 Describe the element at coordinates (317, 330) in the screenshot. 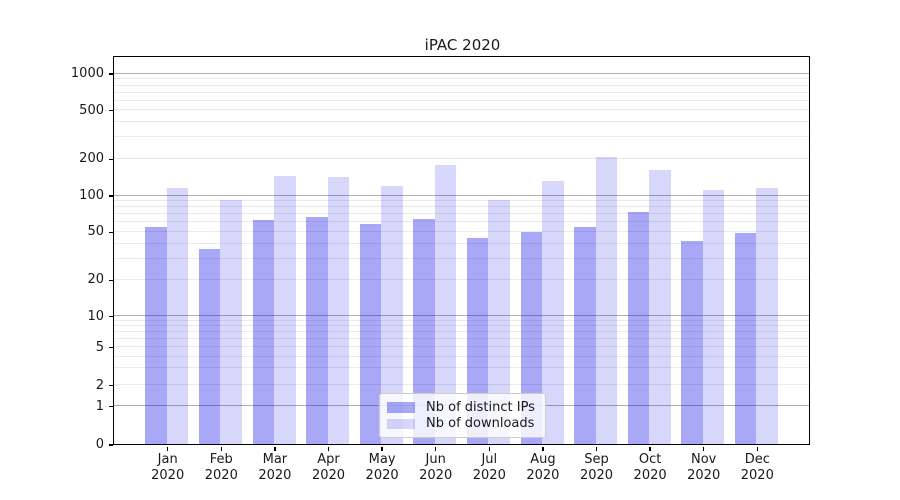

I see `bar-nb-of-distinct-ips-apr-2020` at that location.